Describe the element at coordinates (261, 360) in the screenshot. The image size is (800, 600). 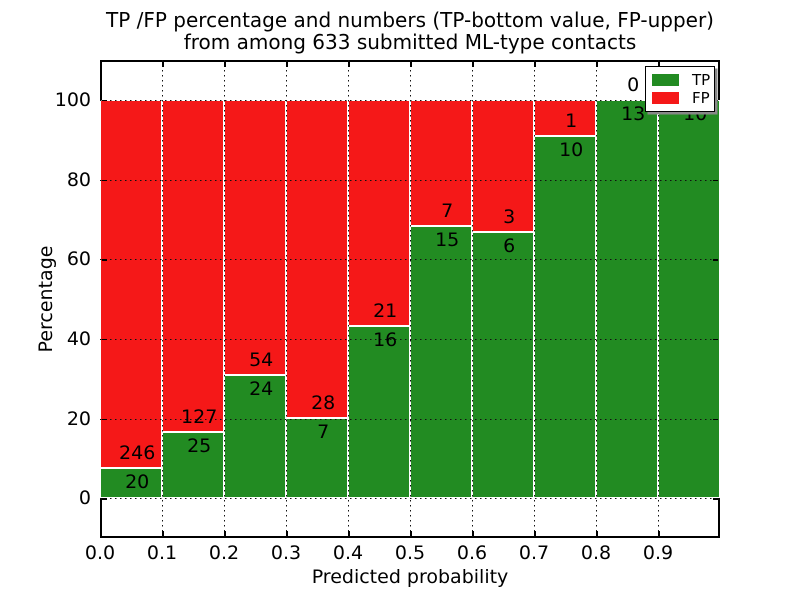
I see `bar-label-fp: 54` at that location.